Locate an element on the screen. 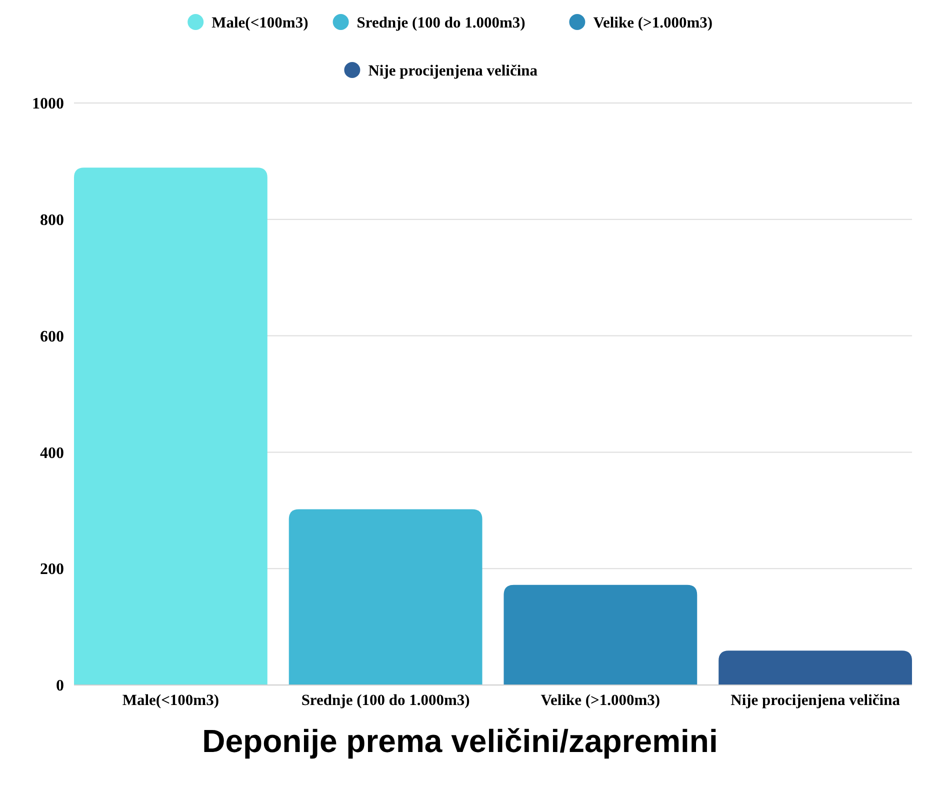 This screenshot has height=788, width=940. x-tick-label: Nije procijenjena veličina is located at coordinates (815, 700).